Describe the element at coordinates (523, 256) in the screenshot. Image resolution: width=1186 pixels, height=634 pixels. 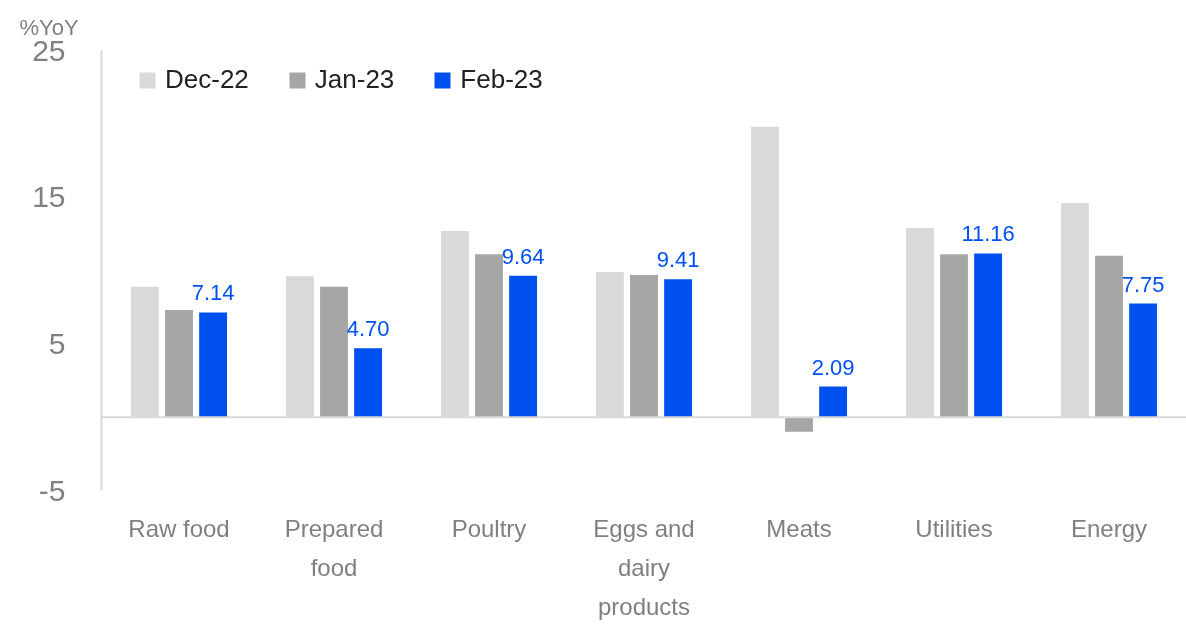
I see `data-label: 9.64` at that location.